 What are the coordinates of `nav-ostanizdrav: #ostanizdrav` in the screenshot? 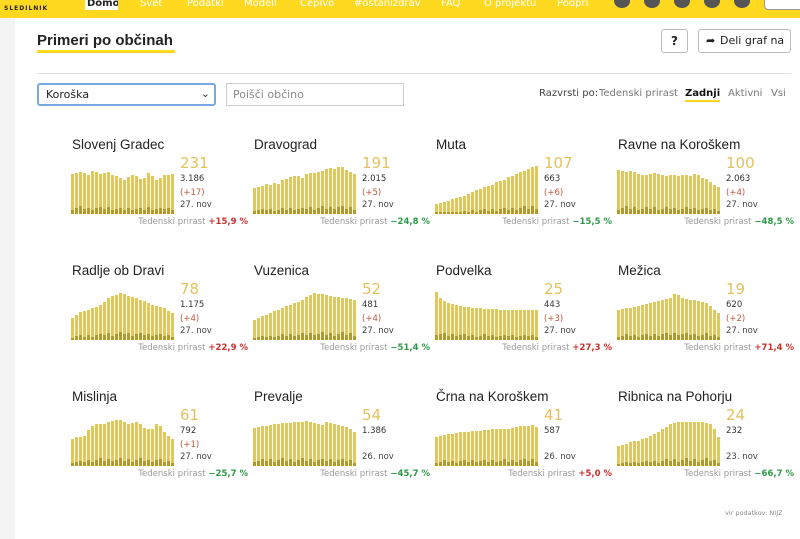 It's located at (387, 4).